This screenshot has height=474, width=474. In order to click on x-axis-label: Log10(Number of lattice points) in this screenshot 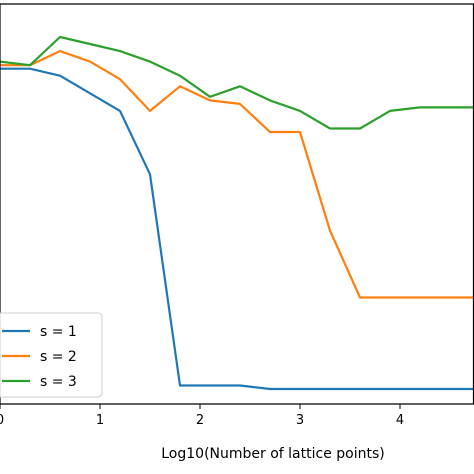, I will do `click(272, 454)`.